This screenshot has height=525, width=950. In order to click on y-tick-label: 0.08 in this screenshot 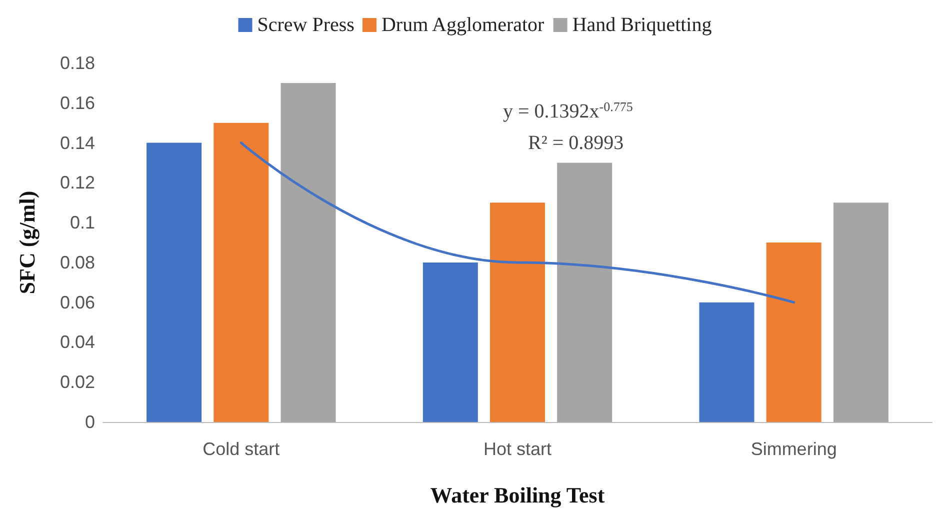, I will do `click(77, 262)`.